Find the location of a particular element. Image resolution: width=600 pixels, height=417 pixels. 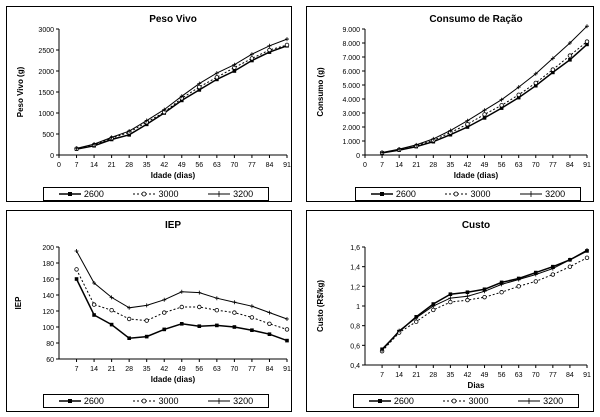

y-tick-label: 100 is located at coordinates (48, 328).